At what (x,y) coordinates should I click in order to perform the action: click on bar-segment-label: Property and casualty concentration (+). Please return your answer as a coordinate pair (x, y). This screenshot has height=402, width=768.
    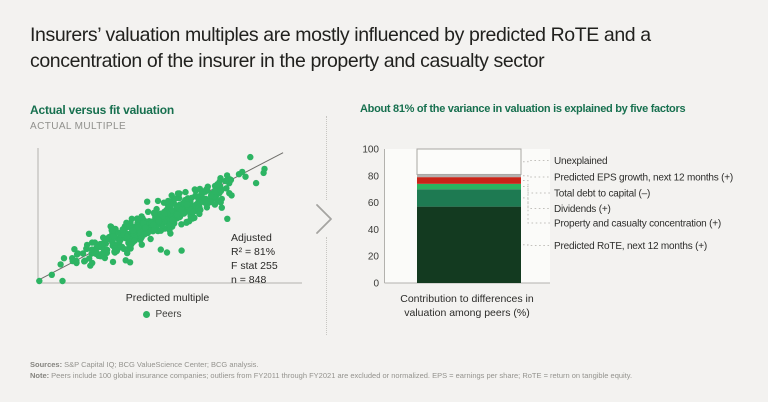
    Looking at the image, I should click on (637, 224).